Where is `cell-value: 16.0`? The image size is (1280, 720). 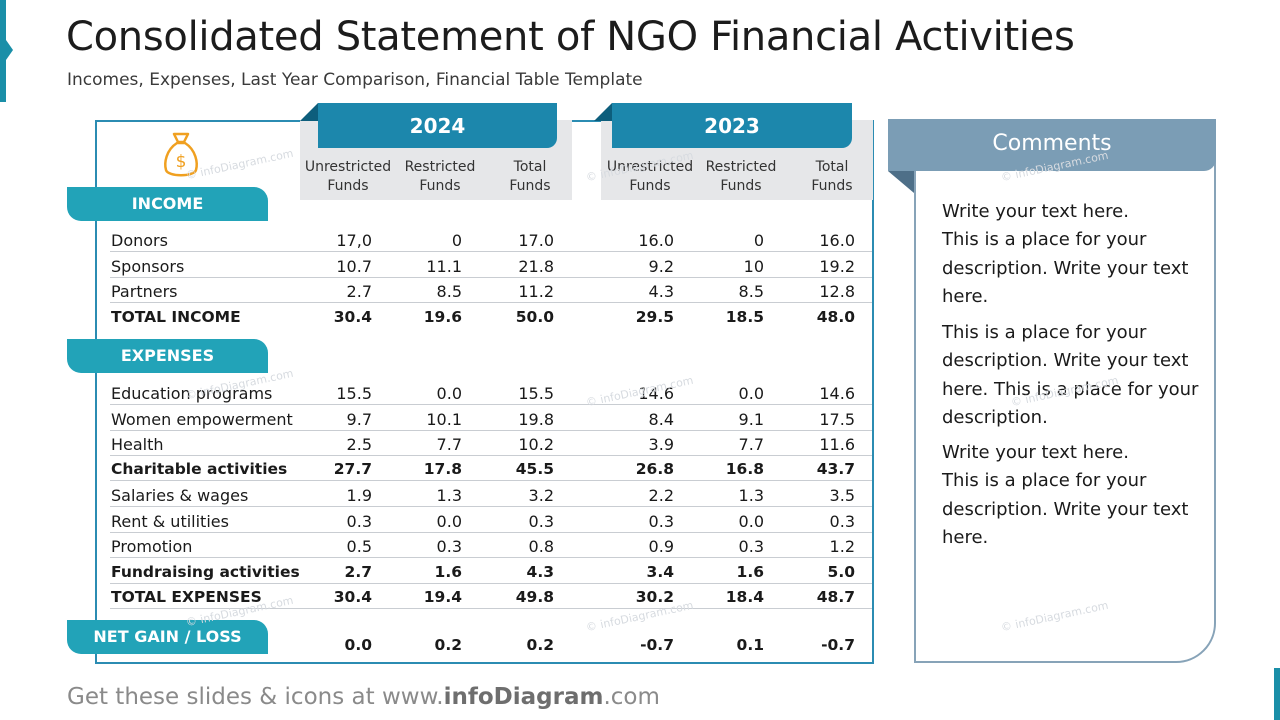 cell-value: 16.0 is located at coordinates (837, 240).